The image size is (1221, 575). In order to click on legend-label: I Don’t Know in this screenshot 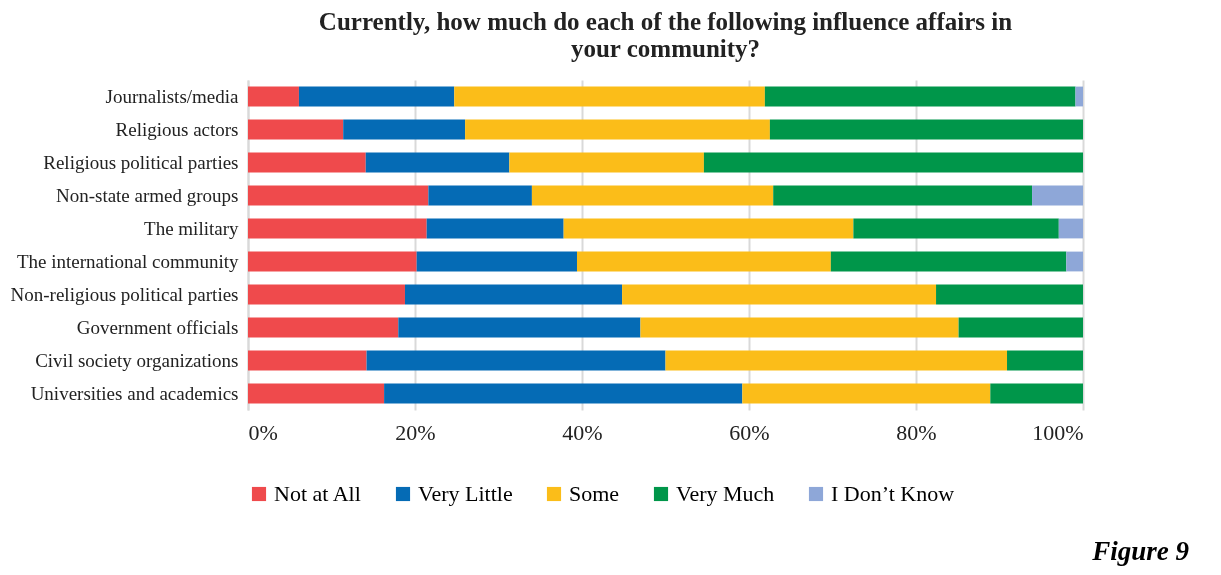, I will do `click(893, 493)`.